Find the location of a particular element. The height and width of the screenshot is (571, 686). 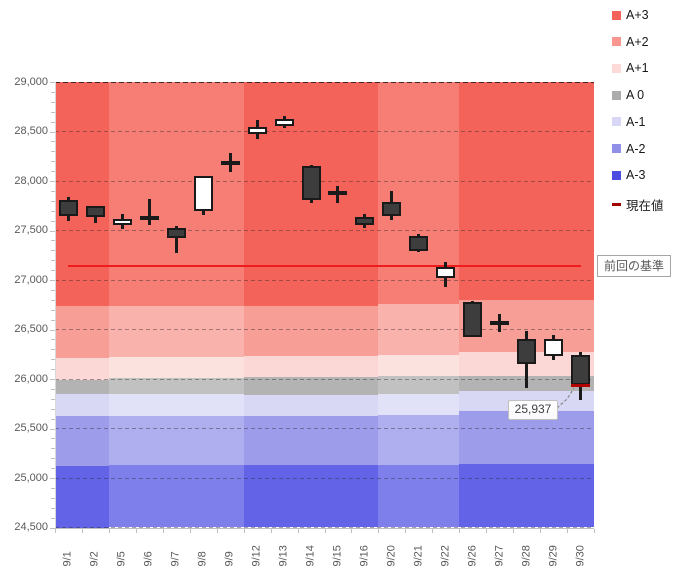

legend-item-A0: A 0 is located at coordinates (628, 95).